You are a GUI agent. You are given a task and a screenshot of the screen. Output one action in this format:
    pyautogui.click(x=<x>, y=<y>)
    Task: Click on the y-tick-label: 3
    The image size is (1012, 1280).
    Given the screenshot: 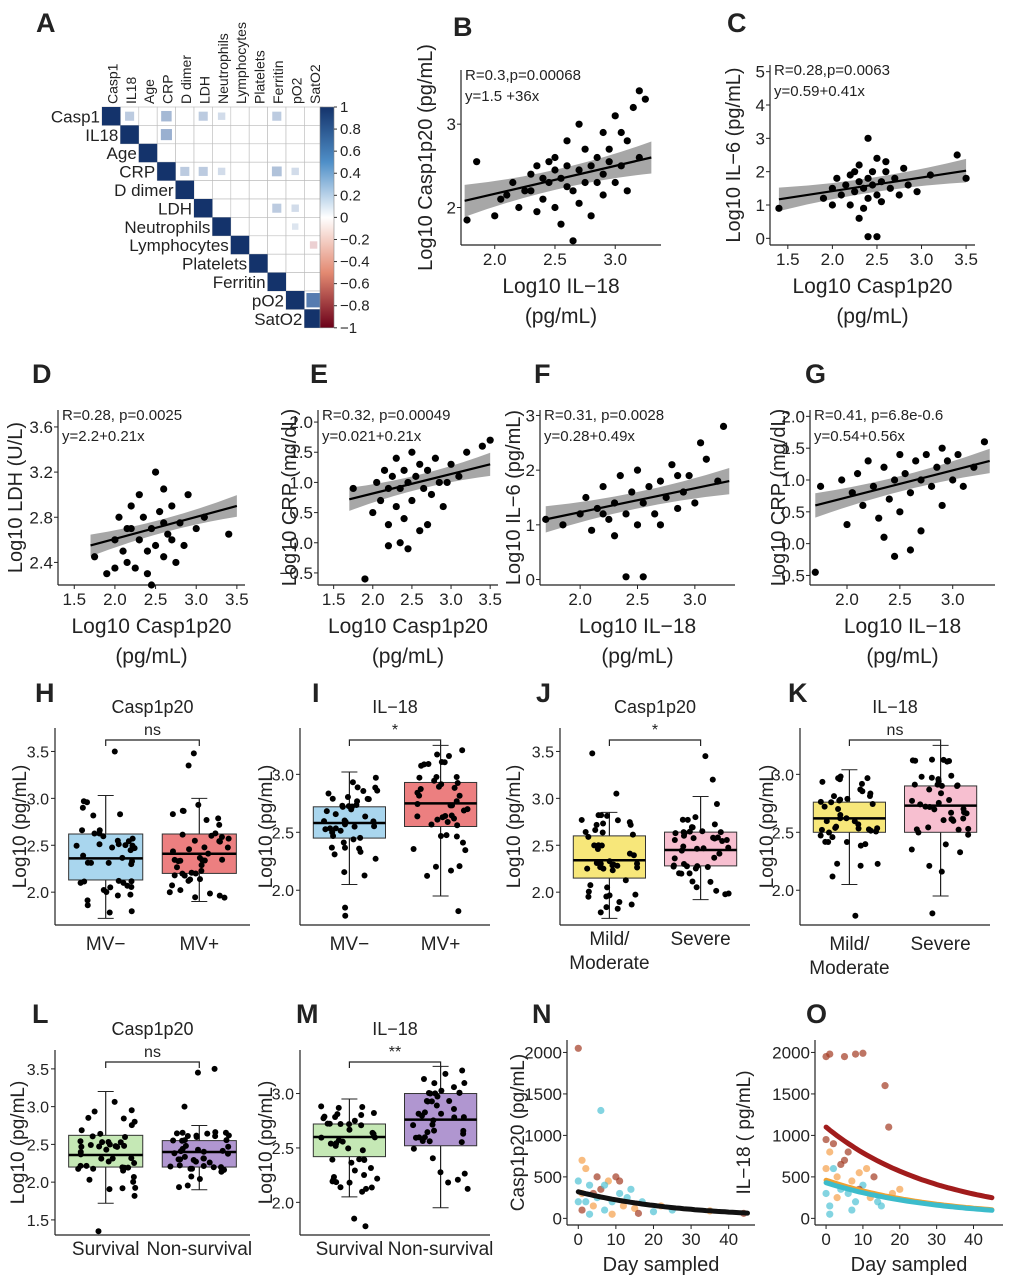 What is the action you would take?
    pyautogui.click(x=530, y=415)
    